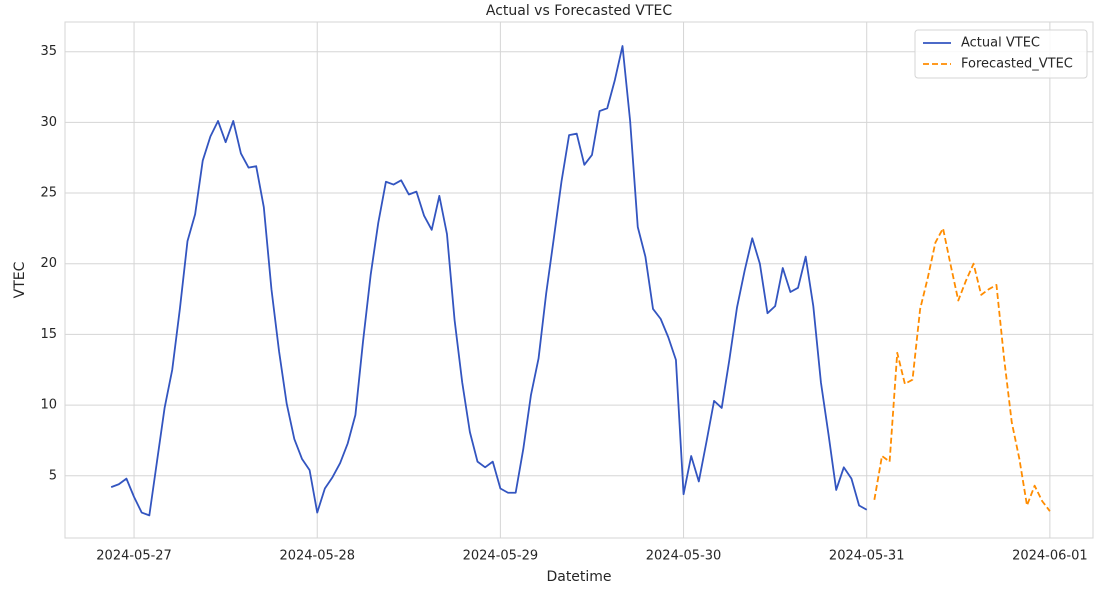 The height and width of the screenshot is (592, 1108). Describe the element at coordinates (134, 556) in the screenshot. I see `x-tick-label: 2024-05-27` at that location.